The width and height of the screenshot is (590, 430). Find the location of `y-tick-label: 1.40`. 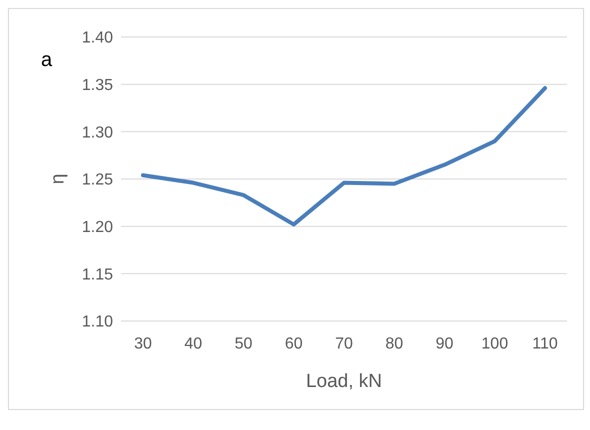

y-tick-label: 1.40 is located at coordinates (98, 38).